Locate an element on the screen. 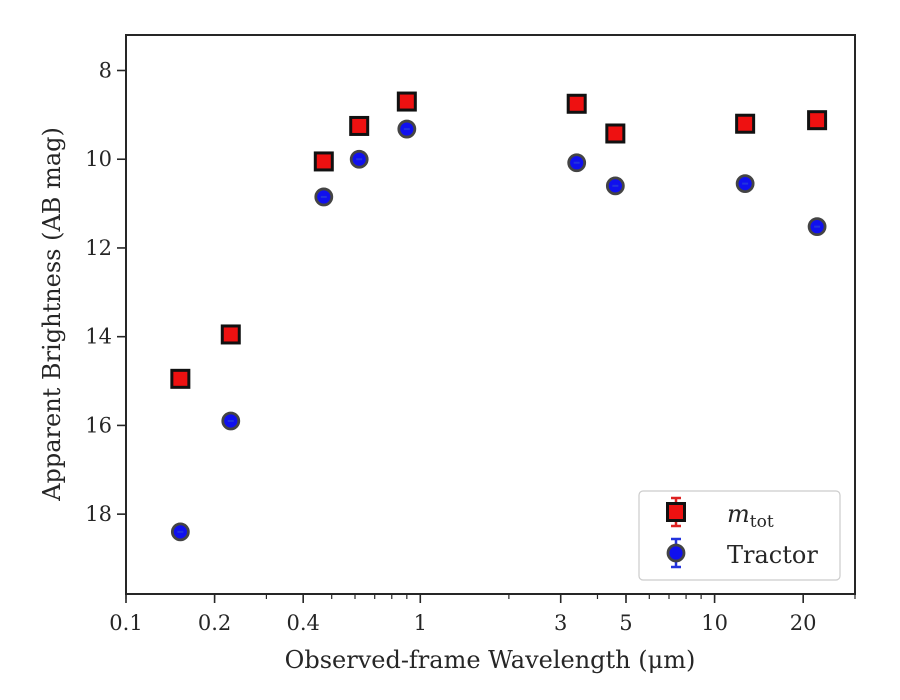 This screenshot has width=900, height=700. x-tick-label: 0.2 is located at coordinates (214, 623).